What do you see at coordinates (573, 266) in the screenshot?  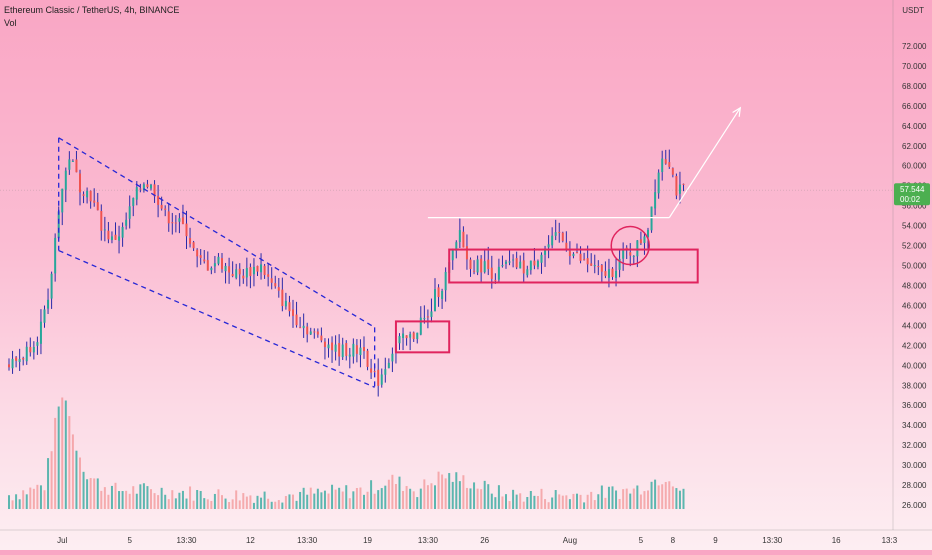 I see `range-box` at bounding box center [573, 266].